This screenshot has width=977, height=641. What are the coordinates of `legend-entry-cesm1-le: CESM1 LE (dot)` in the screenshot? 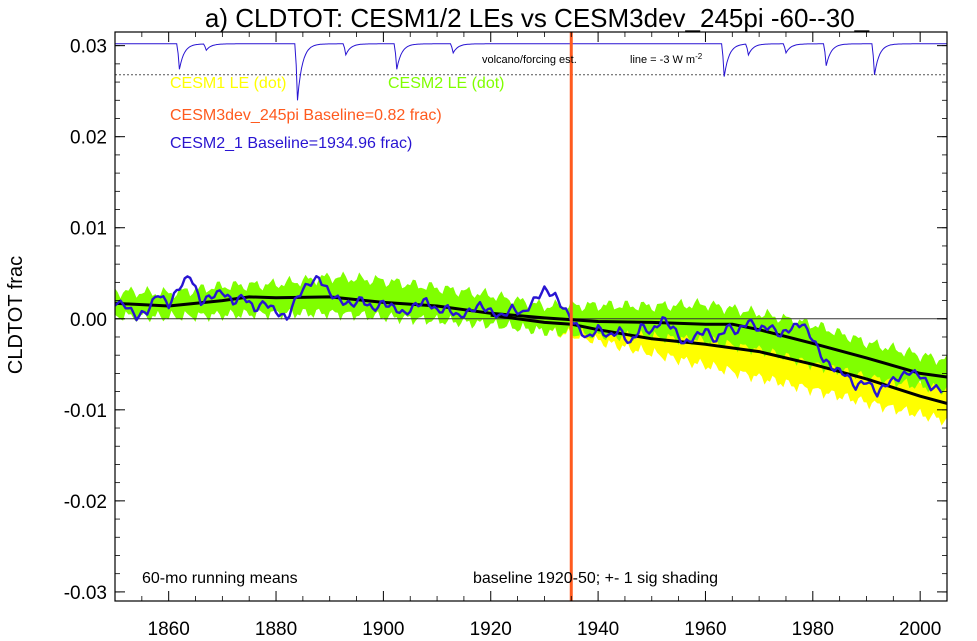 It's located at (228, 83).